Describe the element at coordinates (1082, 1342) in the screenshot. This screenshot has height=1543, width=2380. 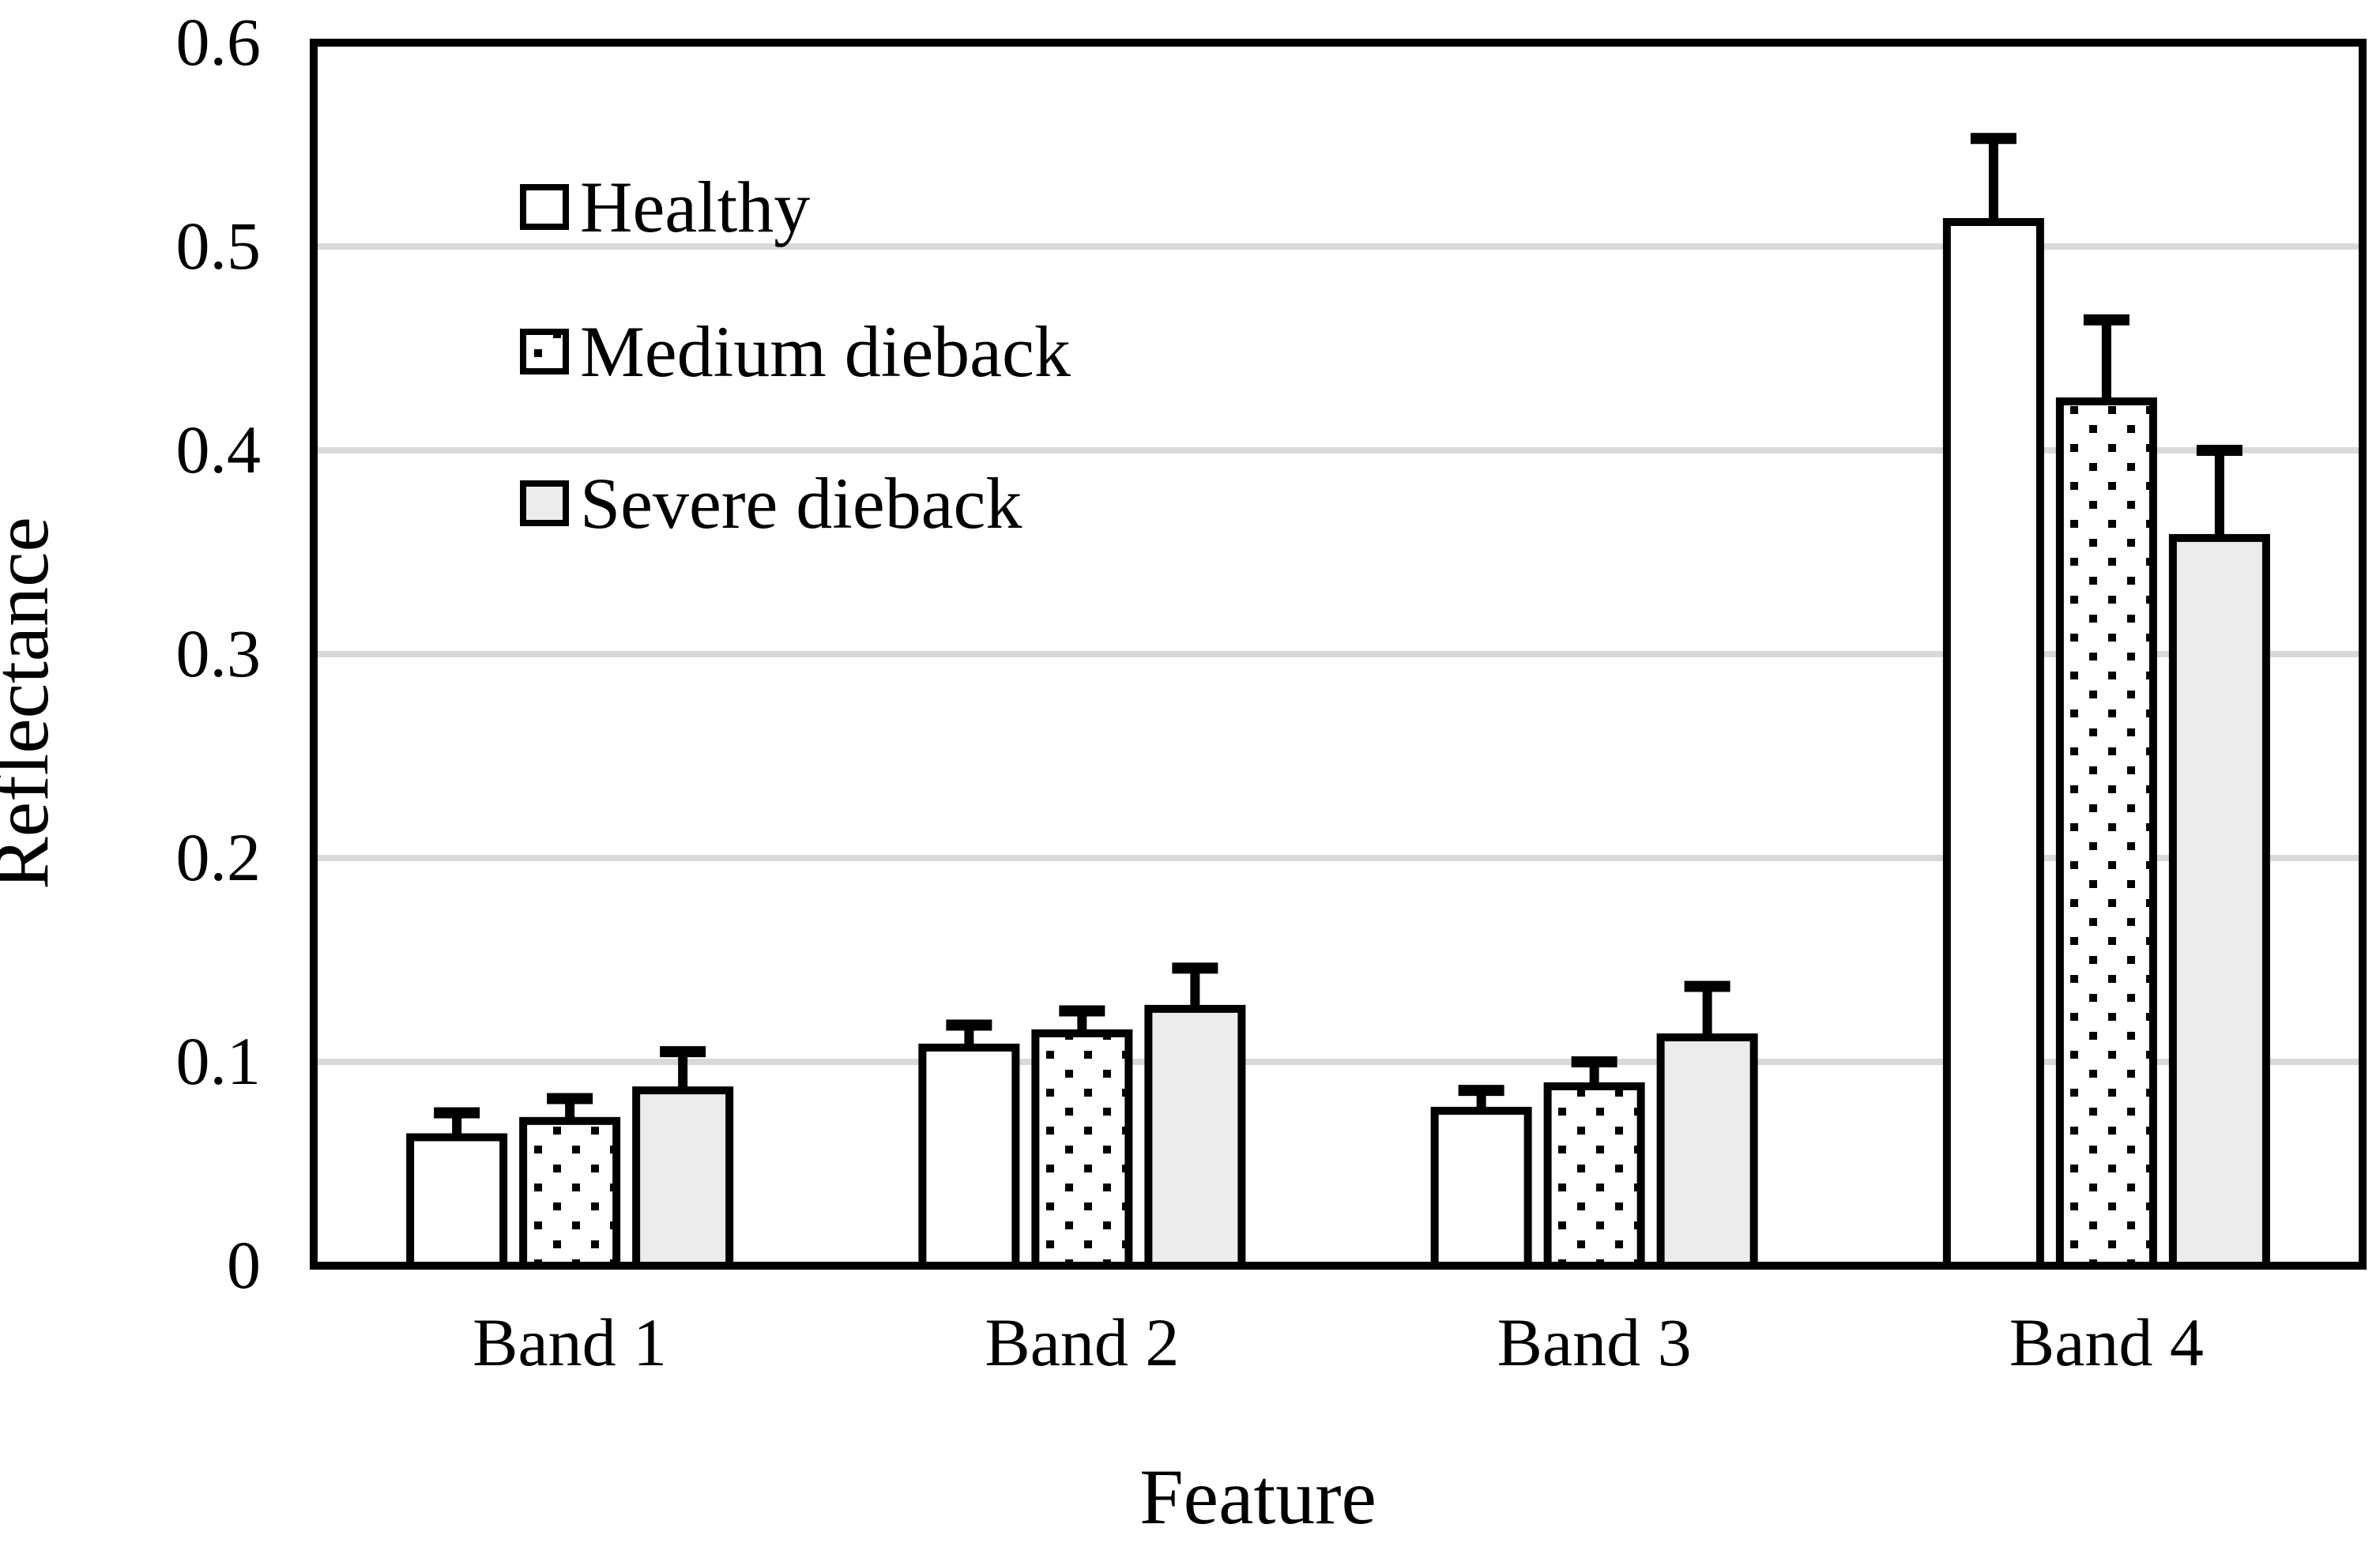
I see `x-tick-label: Band 2` at that location.